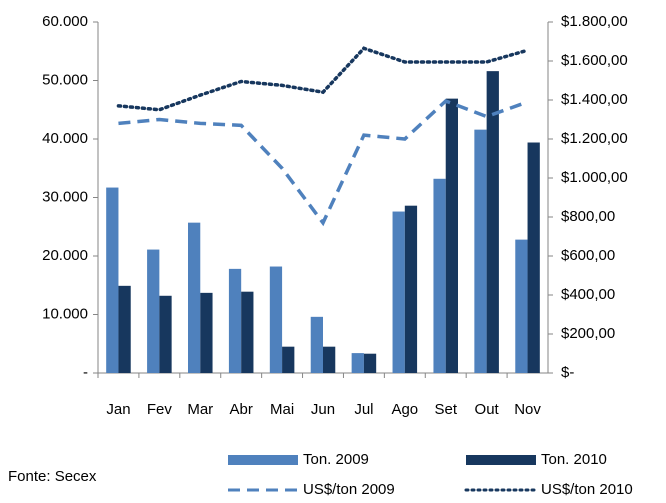 The height and width of the screenshot is (503, 666). Describe the element at coordinates (588, 255) in the screenshot. I see `y2-tick-label: $600,00` at that location.